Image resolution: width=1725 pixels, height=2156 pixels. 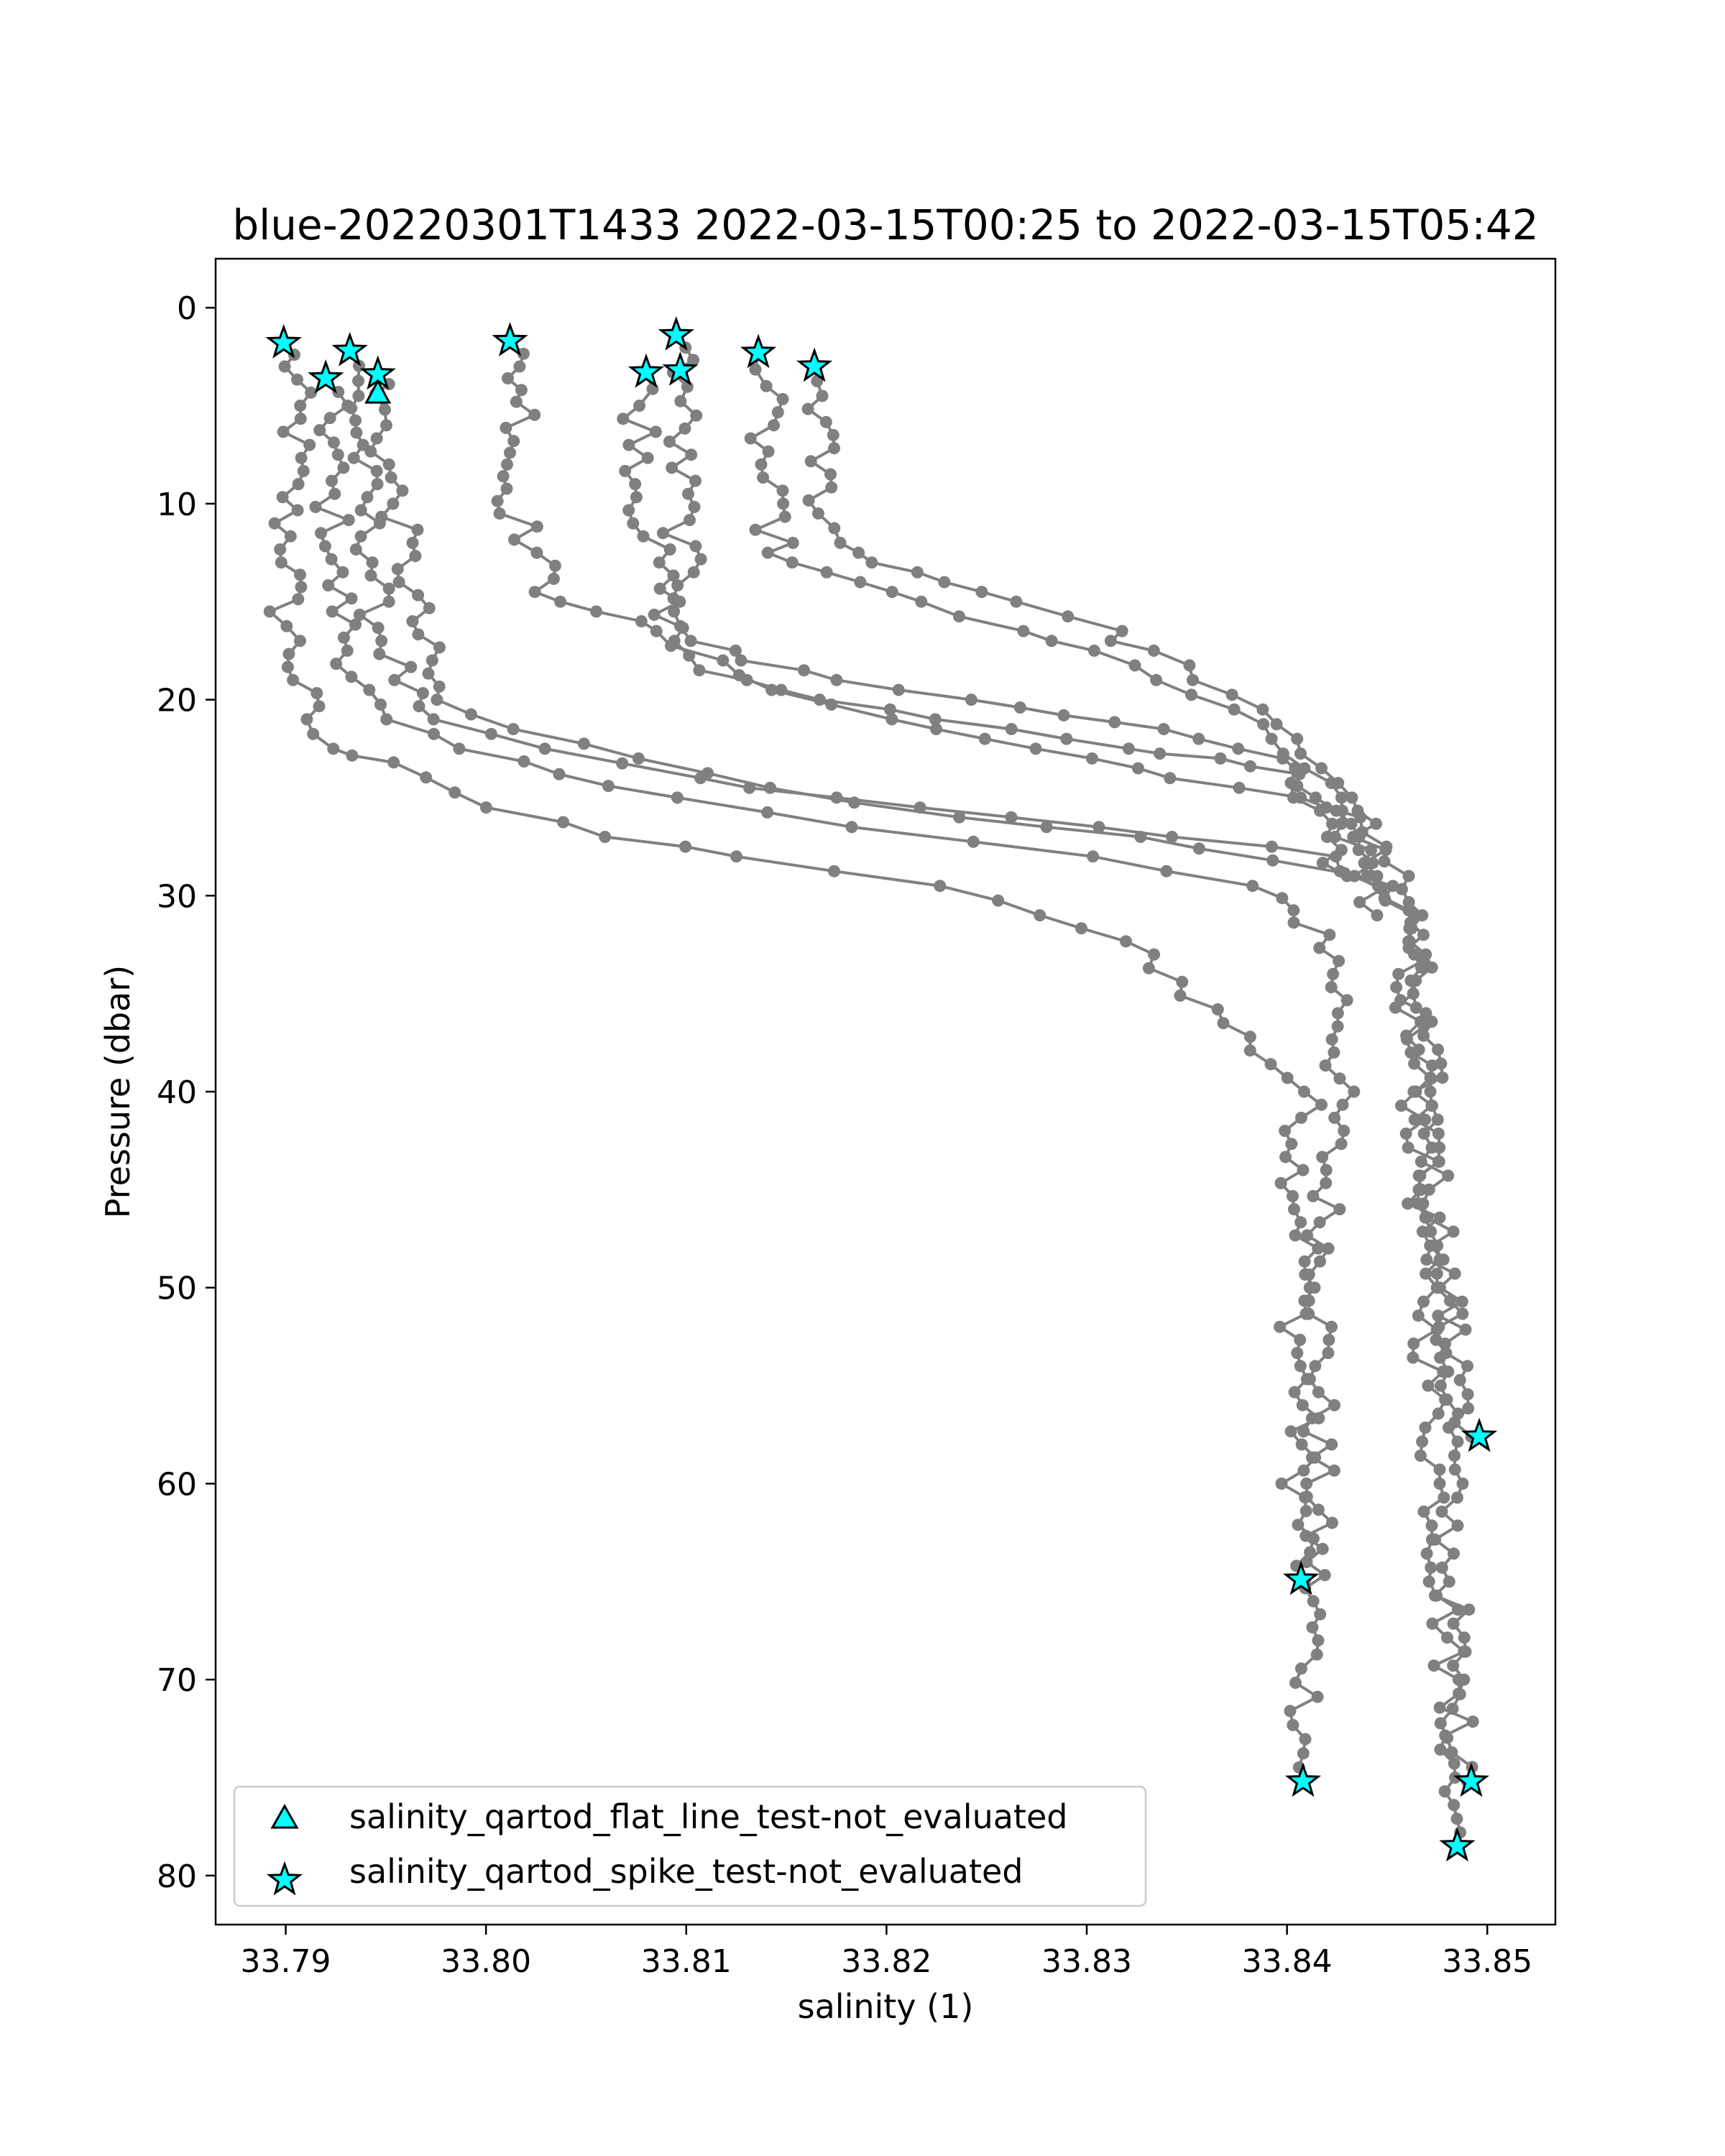 What do you see at coordinates (286, 1961) in the screenshot?
I see `x-tick-label: 33.79` at bounding box center [286, 1961].